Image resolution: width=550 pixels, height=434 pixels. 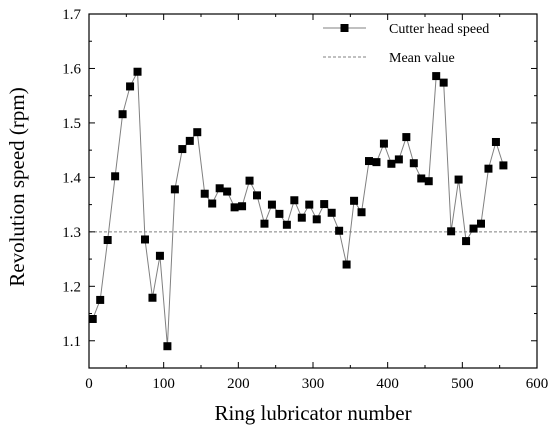 What do you see at coordinates (406, 44) in the screenshot?
I see `legend: Cutter head speed Mean value` at bounding box center [406, 44].